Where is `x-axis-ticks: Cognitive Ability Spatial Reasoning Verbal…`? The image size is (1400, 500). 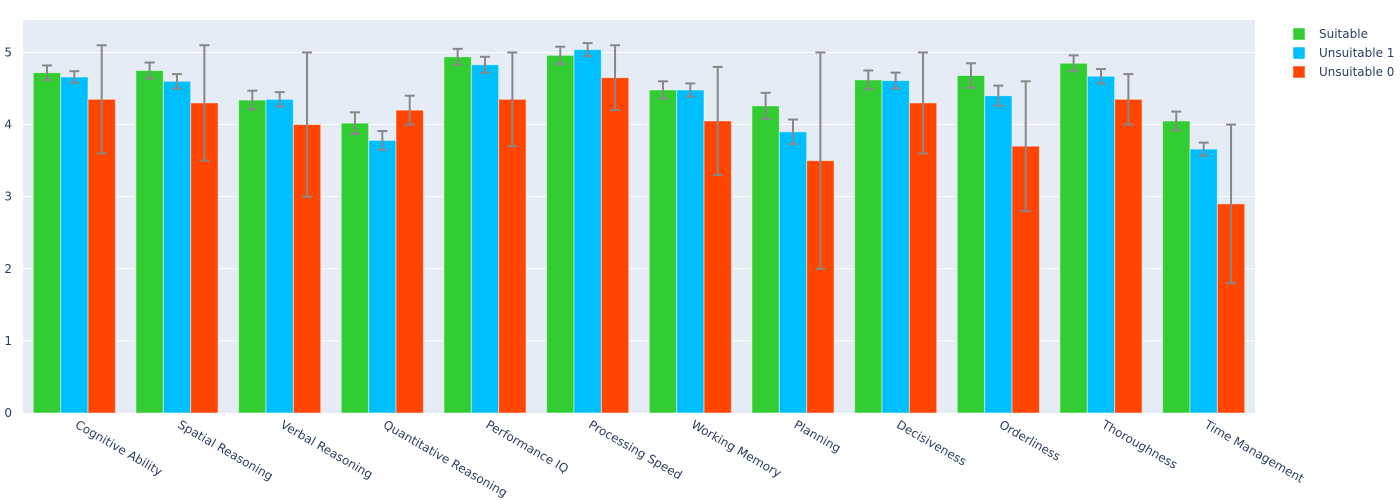
x-axis-ticks: Cognitive Ability Spatial Reasoning Verbal… is located at coordinates (690, 458).